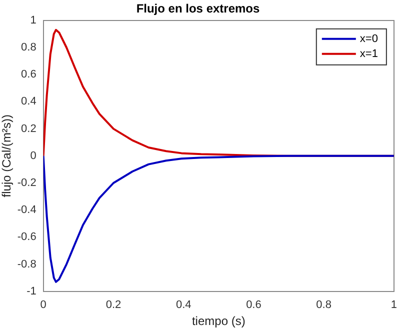  What do you see at coordinates (369, 54) in the screenshot?
I see `legend-label: x=1` at bounding box center [369, 54].